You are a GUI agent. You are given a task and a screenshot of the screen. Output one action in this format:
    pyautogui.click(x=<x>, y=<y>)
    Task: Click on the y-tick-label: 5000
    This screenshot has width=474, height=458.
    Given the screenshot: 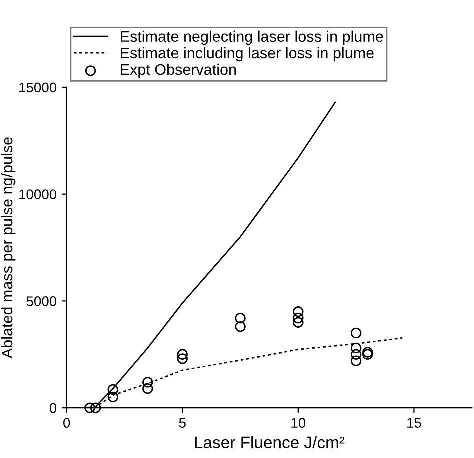 What is the action you would take?
    pyautogui.click(x=41, y=301)
    